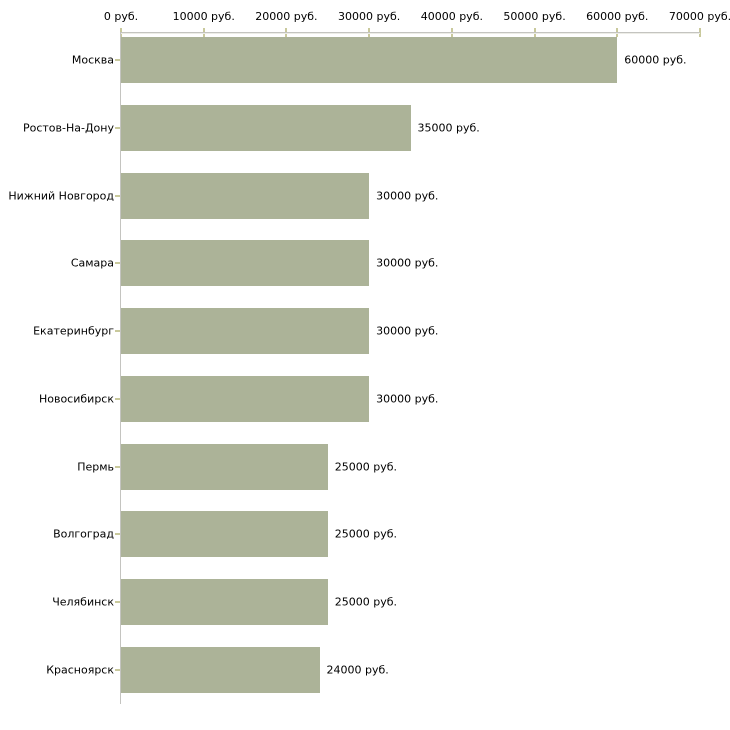 The width and height of the screenshot is (730, 730). I want to click on category-label: Волгоград, so click(83, 534).